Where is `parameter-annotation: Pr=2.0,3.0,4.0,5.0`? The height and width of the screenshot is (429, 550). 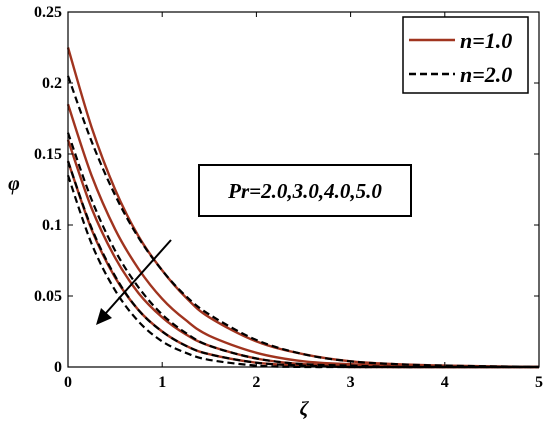
parameter-annotation: Pr=2.0,3.0,4.0,5.0 is located at coordinates (305, 190).